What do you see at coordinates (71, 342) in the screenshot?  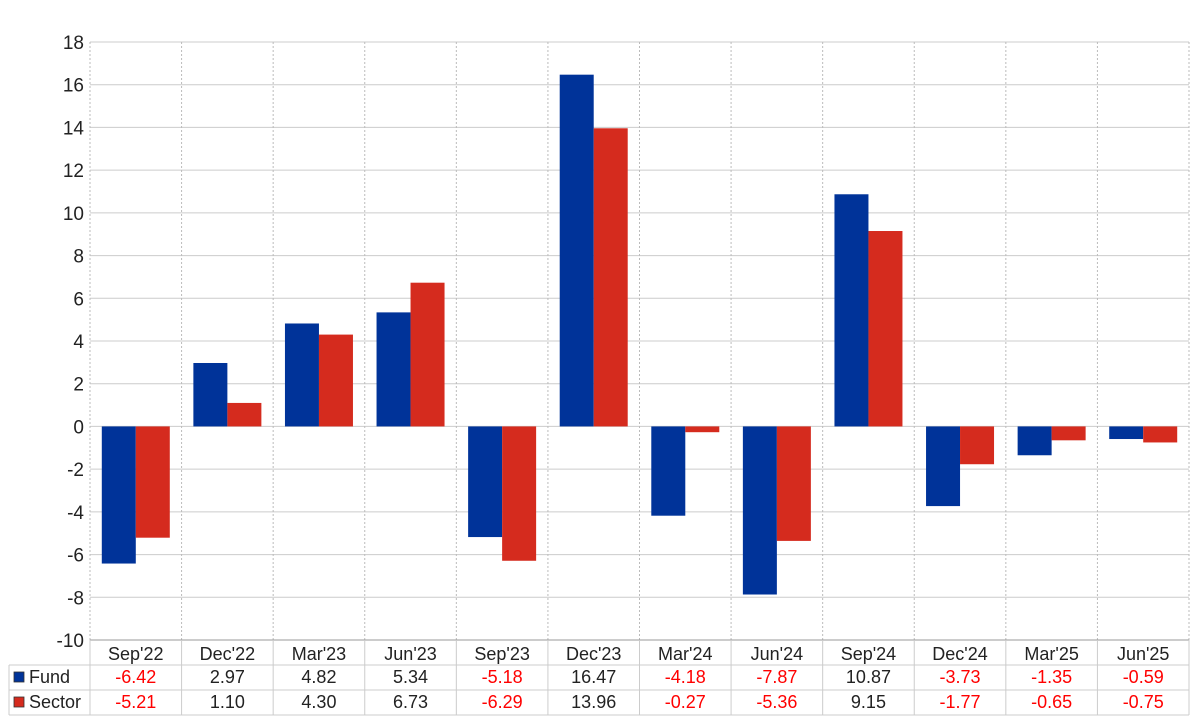 I see `y-axis: -10 -8 -6 -4 -2 0 2 4 6 8 10 12 14 16 18` at bounding box center [71, 342].